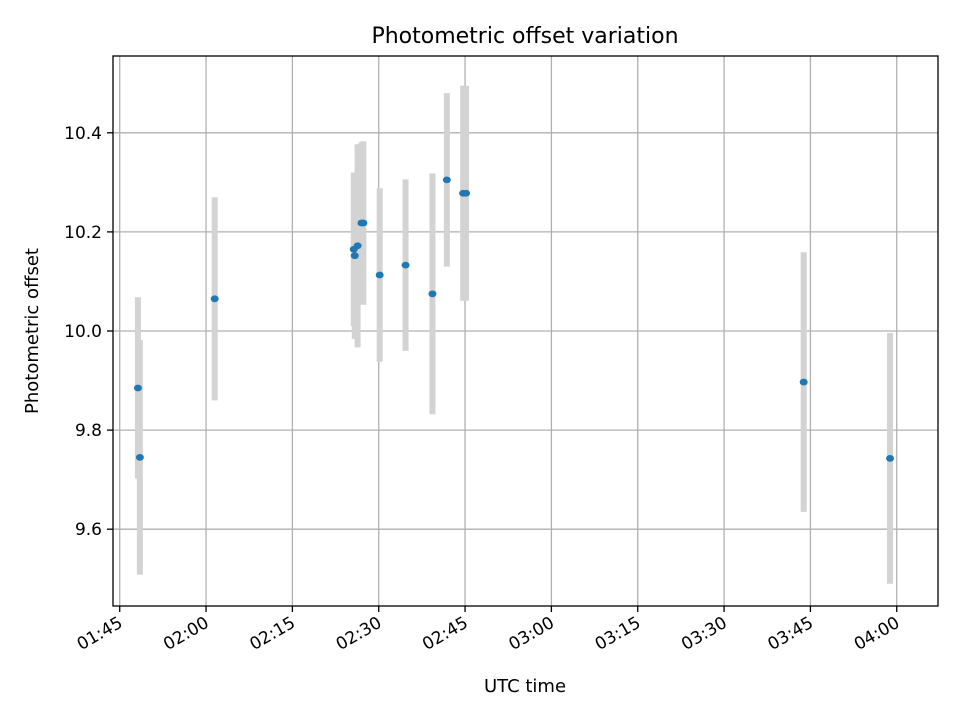  Describe the element at coordinates (32, 331) in the screenshot. I see `y-axis-label: Photometric offset` at that location.